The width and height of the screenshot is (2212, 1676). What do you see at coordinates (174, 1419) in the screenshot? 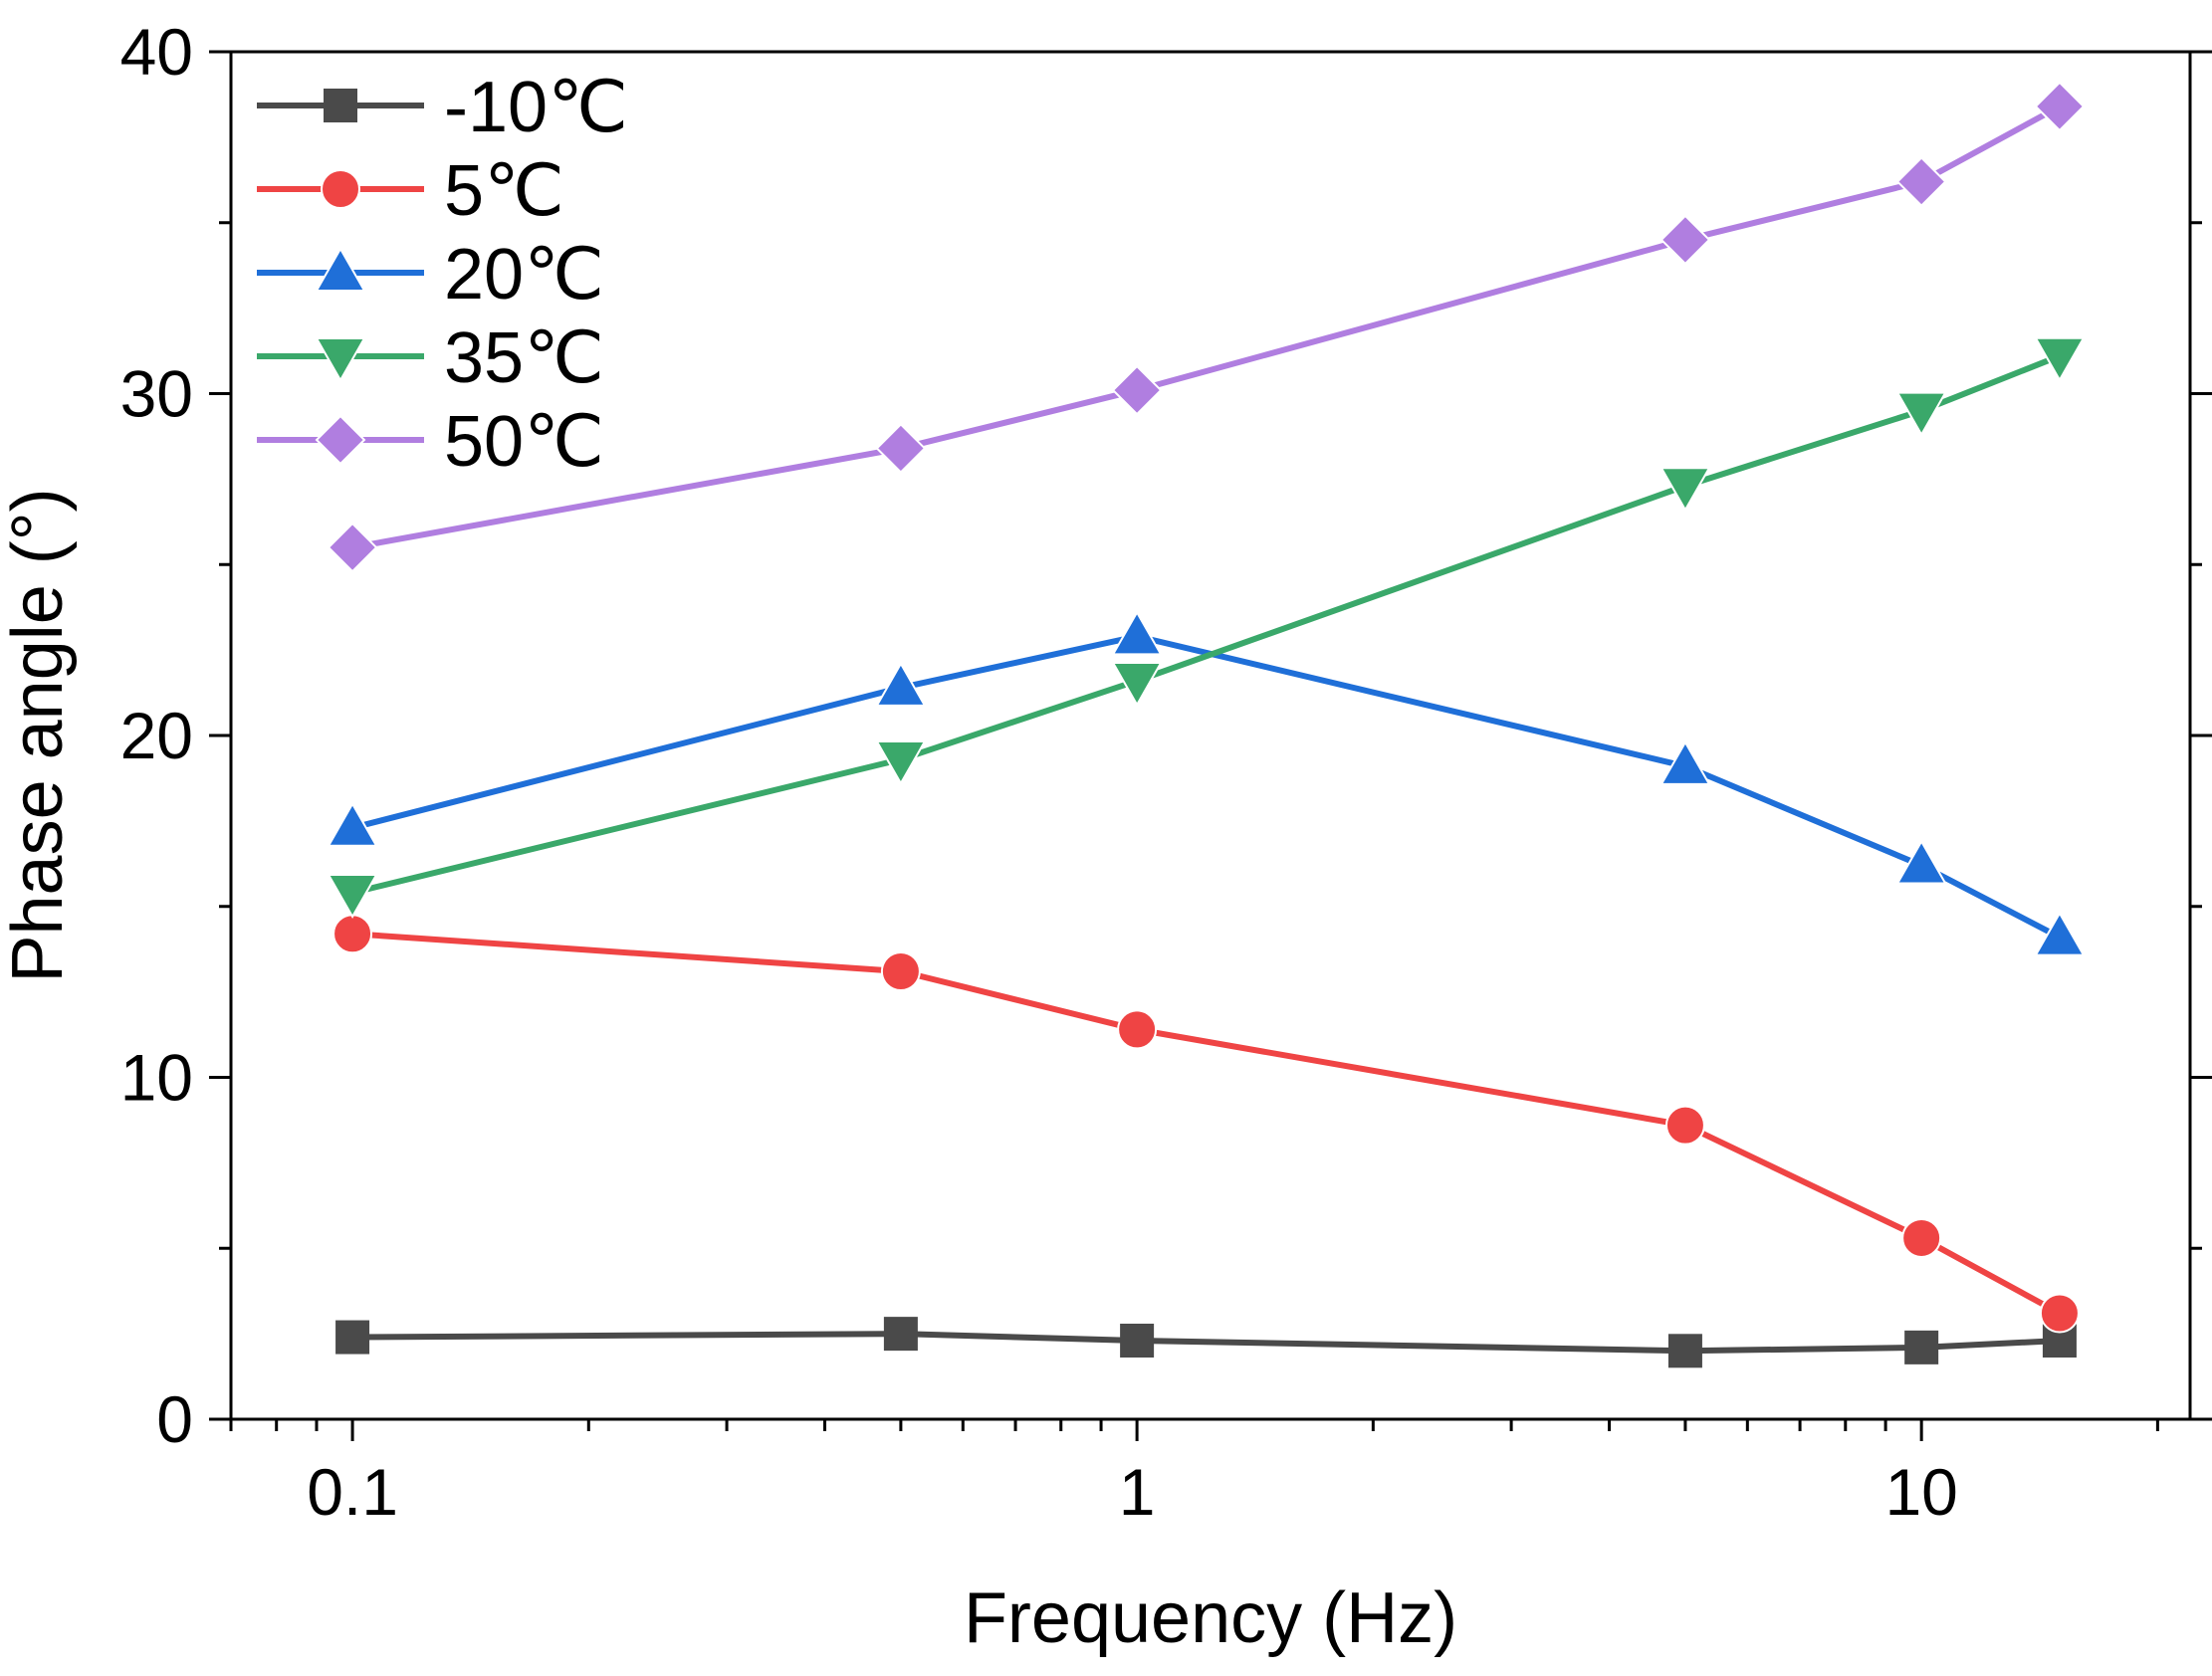
I see `y-tick-label: 0` at bounding box center [174, 1419].